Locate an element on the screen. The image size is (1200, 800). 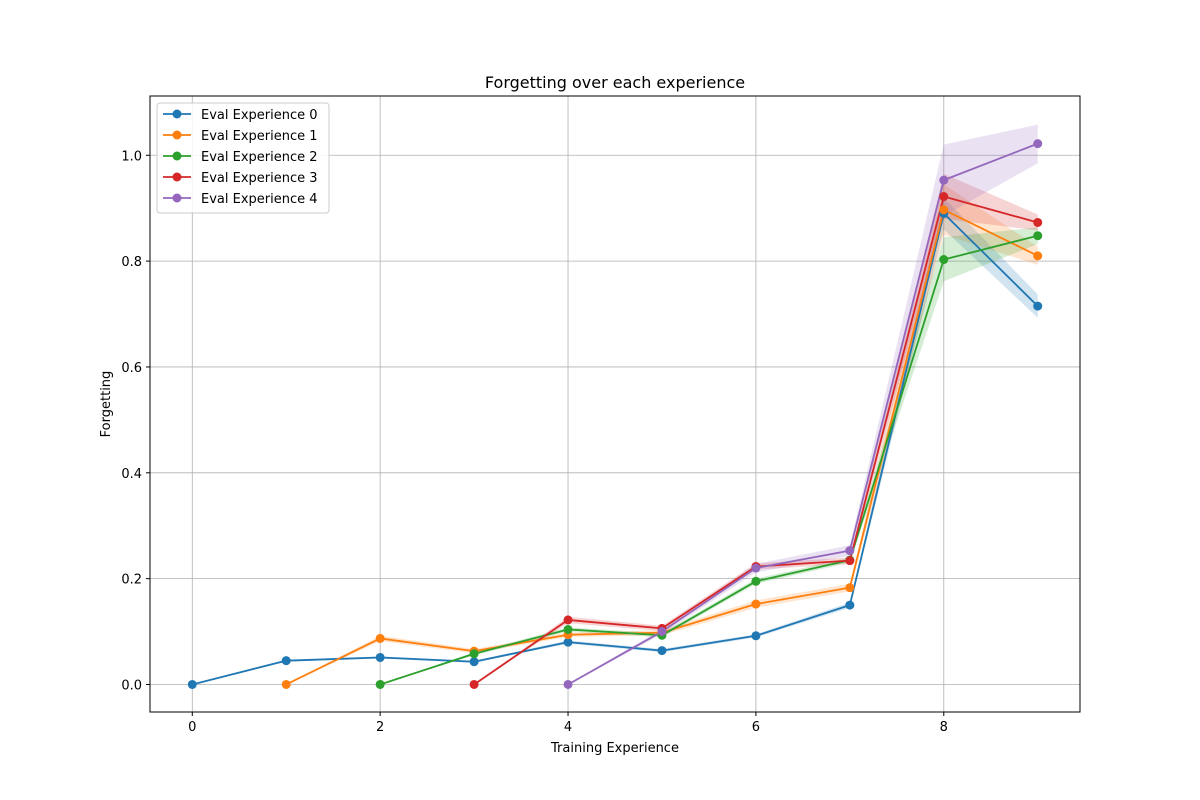
y-tick-label: 0.8 is located at coordinates (131, 262).